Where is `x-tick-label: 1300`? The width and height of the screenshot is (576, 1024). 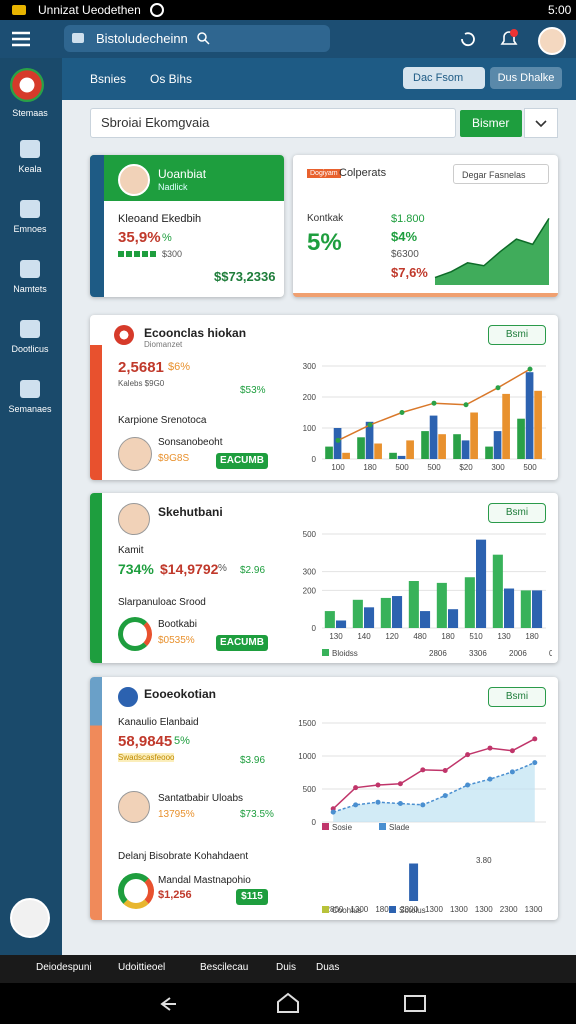 x-tick-label: 1300 is located at coordinates (359, 909).